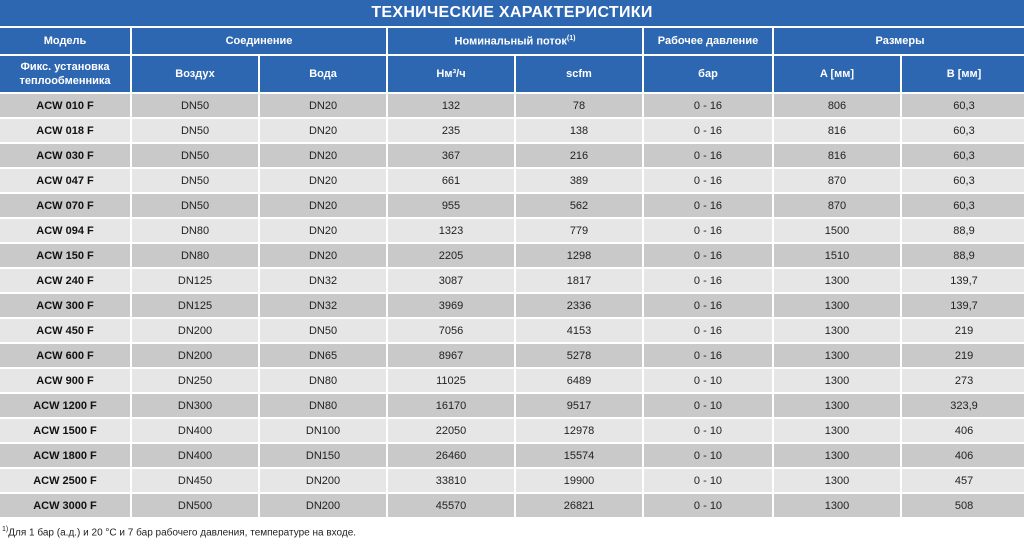 The width and height of the screenshot is (1024, 546). What do you see at coordinates (195, 380) in the screenshot?
I see `cell-air: DN250` at bounding box center [195, 380].